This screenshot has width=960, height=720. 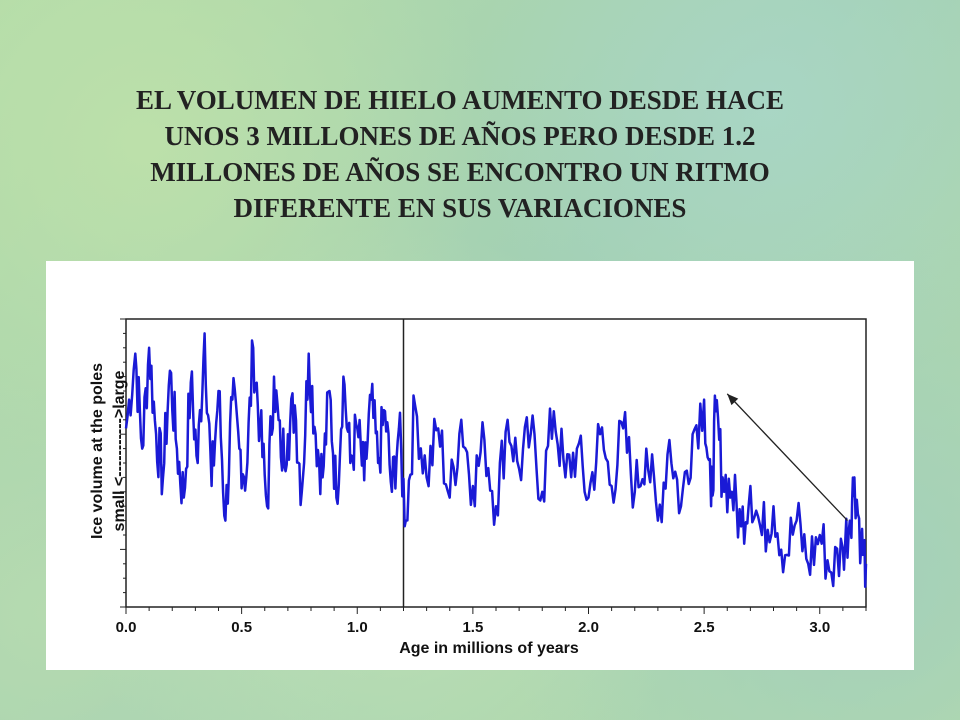 I want to click on x-tick-label: 0.0, so click(x=126, y=627).